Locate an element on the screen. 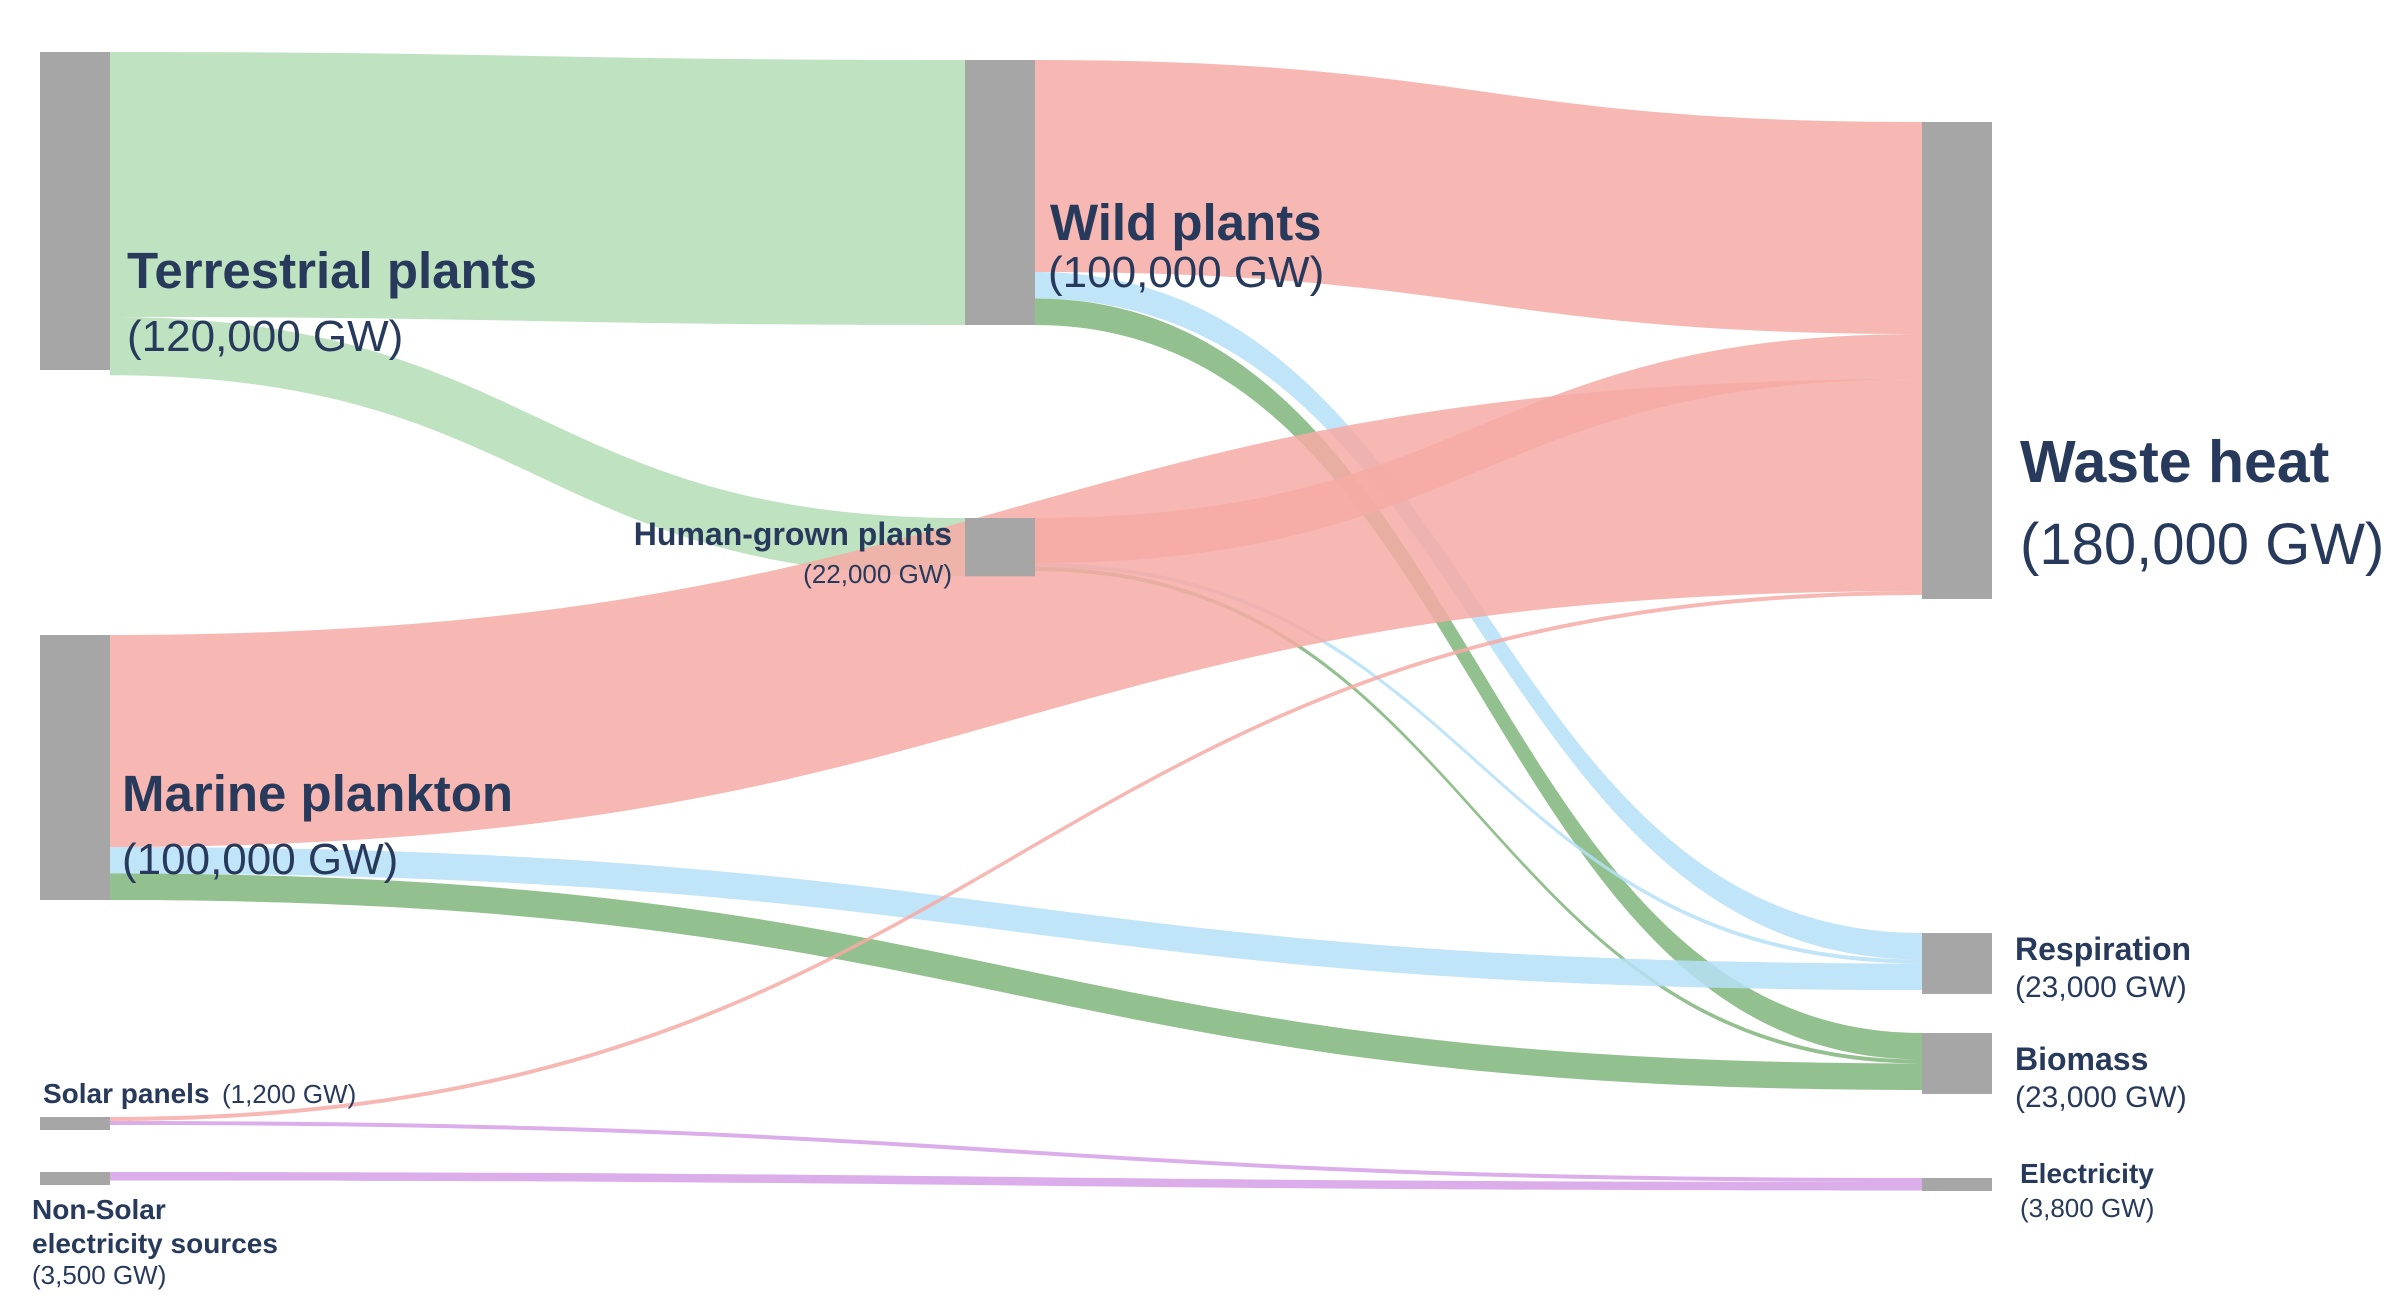  node-name: Biomass is located at coordinates (2082, 1059).